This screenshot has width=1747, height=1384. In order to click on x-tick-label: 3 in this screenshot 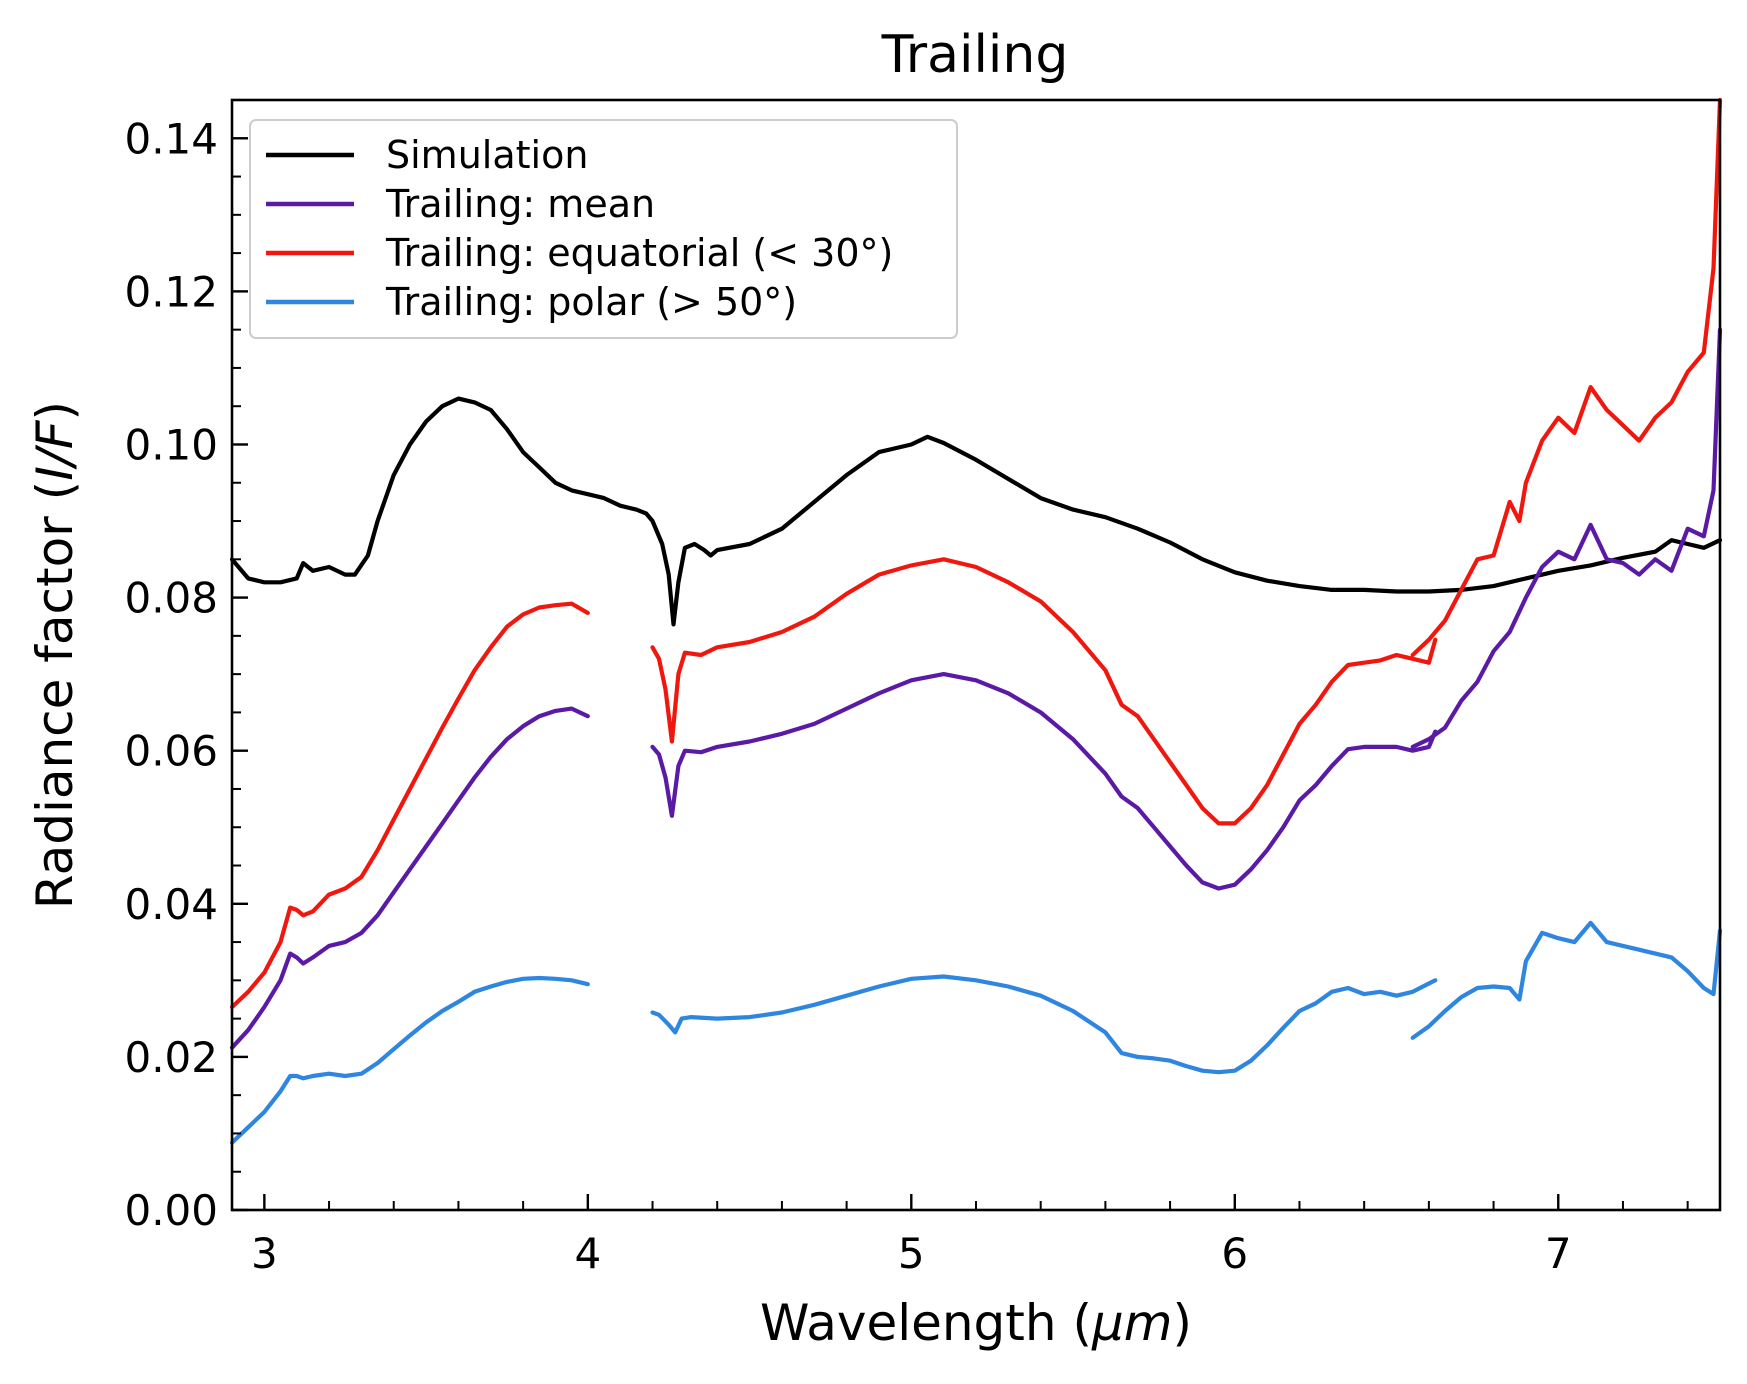, I will do `click(264, 1253)`.